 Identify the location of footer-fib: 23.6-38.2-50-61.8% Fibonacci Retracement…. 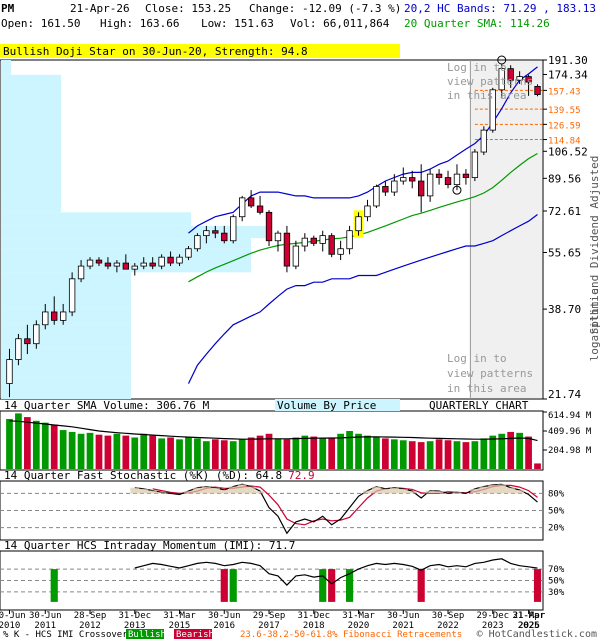
(351, 635).